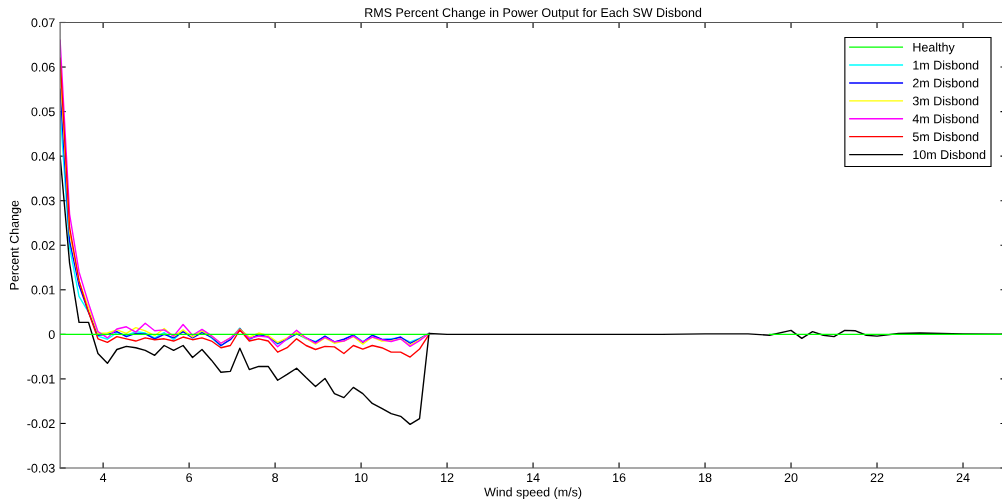  Describe the element at coordinates (41, 468) in the screenshot. I see `y-tick-label: -0.03` at that location.